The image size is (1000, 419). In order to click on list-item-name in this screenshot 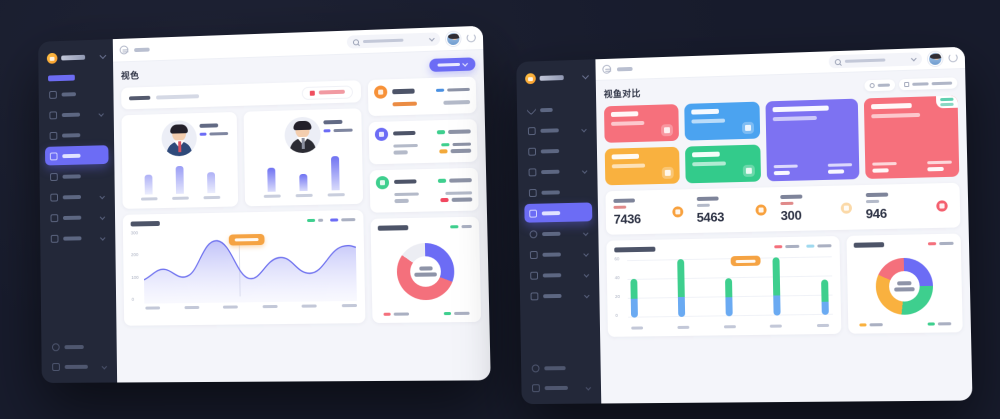, I will do `click(405, 182)`.